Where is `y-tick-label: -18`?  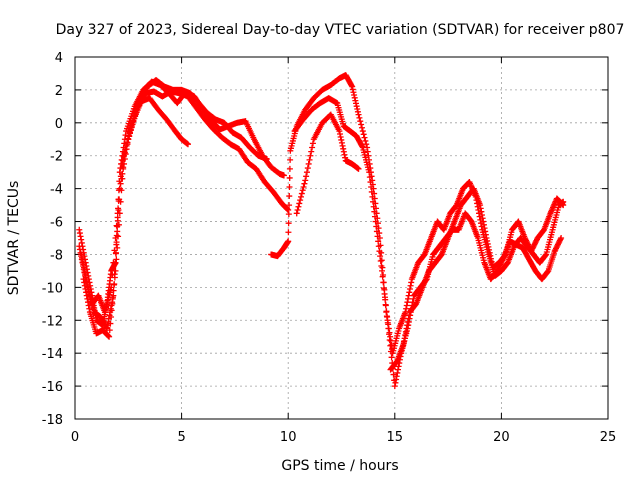
y-tick-label: -18 is located at coordinates (52, 420).